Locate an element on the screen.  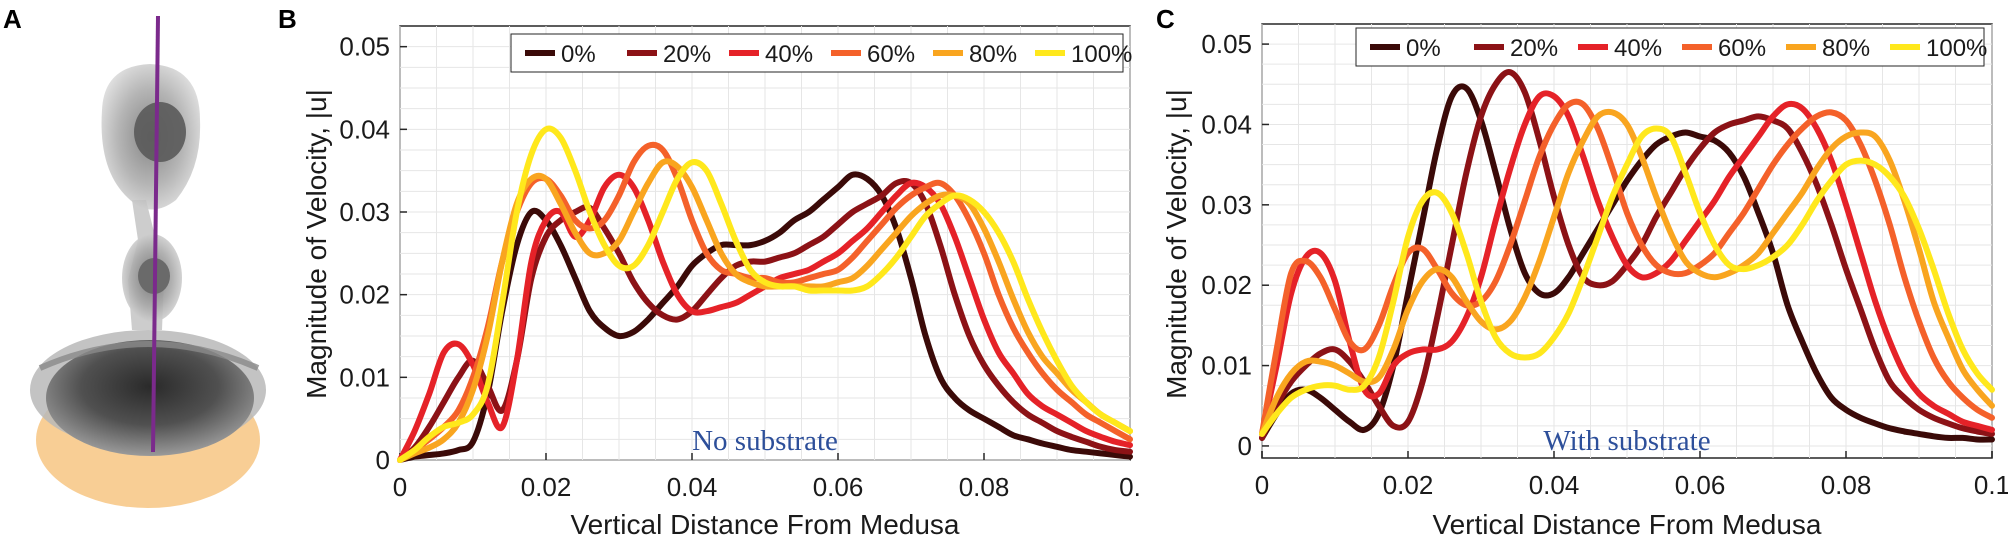
x-ticks: 0 0.02 0.04 0.06 0.08 0.1 is located at coordinates (1631, 475).